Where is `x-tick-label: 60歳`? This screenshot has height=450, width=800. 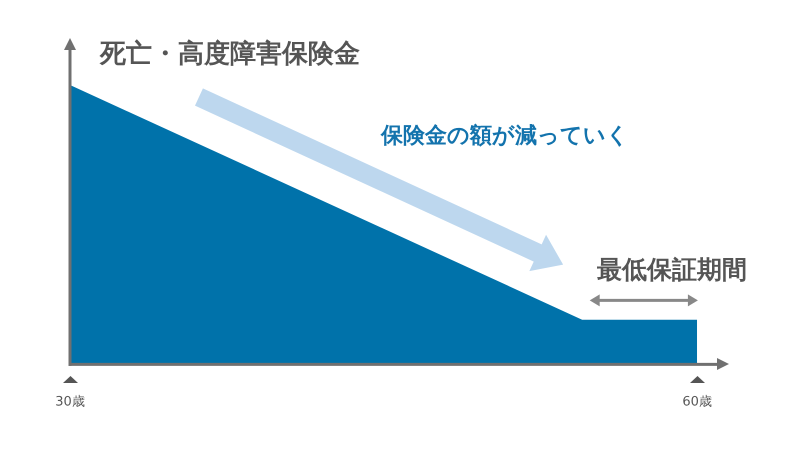 x-tick-label: 60歳 is located at coordinates (697, 402).